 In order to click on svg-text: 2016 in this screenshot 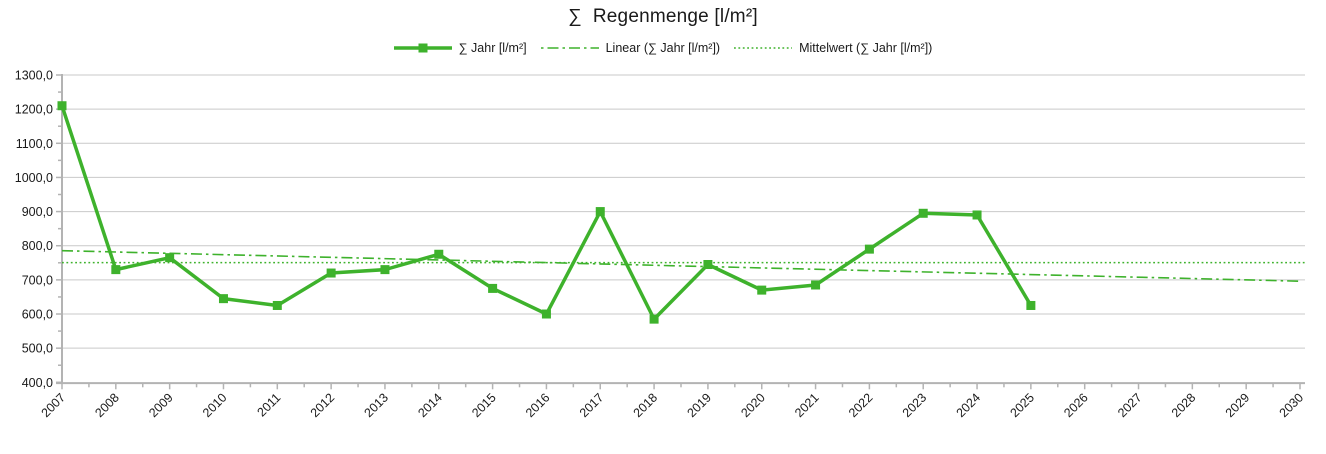, I will do `click(538, 405)`.